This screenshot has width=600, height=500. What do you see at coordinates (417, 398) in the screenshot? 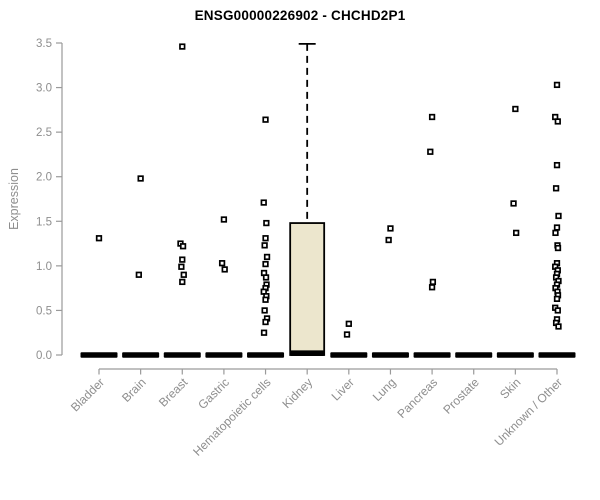
I see `x-tick-label: Pancreas` at bounding box center [417, 398].